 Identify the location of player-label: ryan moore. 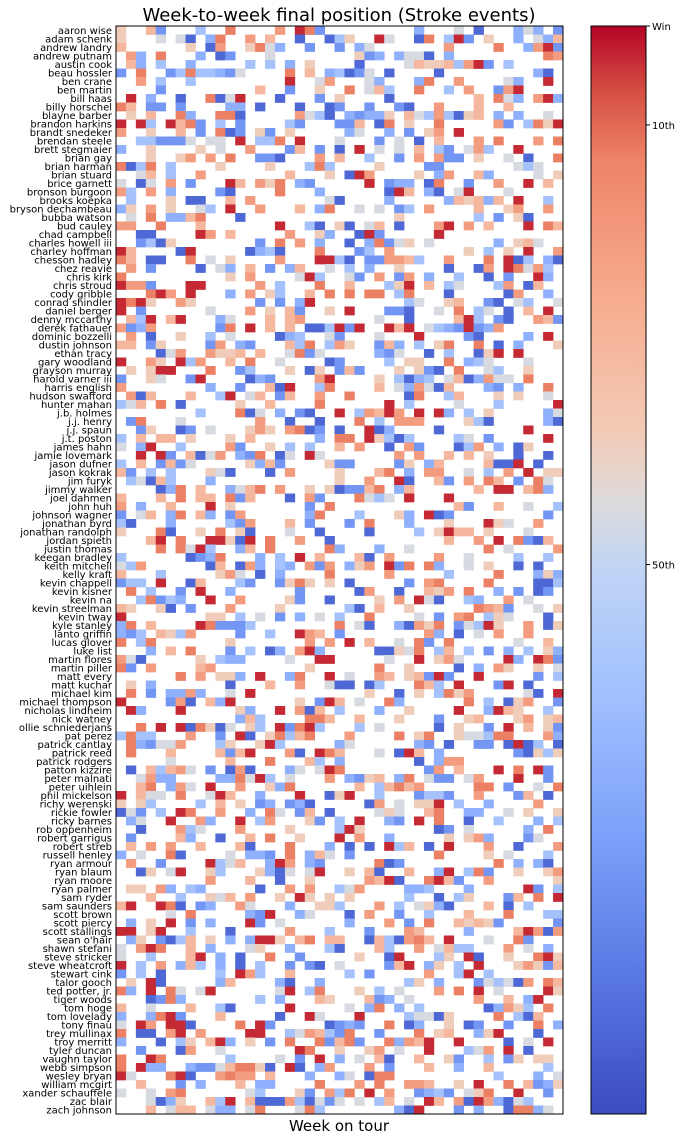
(83, 881).